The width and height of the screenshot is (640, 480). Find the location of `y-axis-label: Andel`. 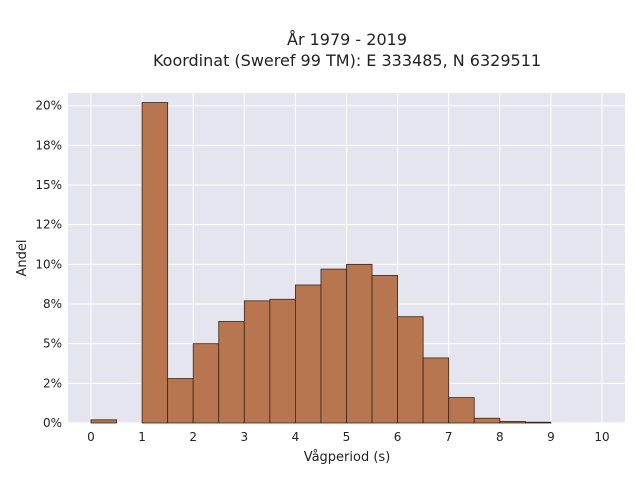

y-axis-label: Andel is located at coordinates (22, 258).